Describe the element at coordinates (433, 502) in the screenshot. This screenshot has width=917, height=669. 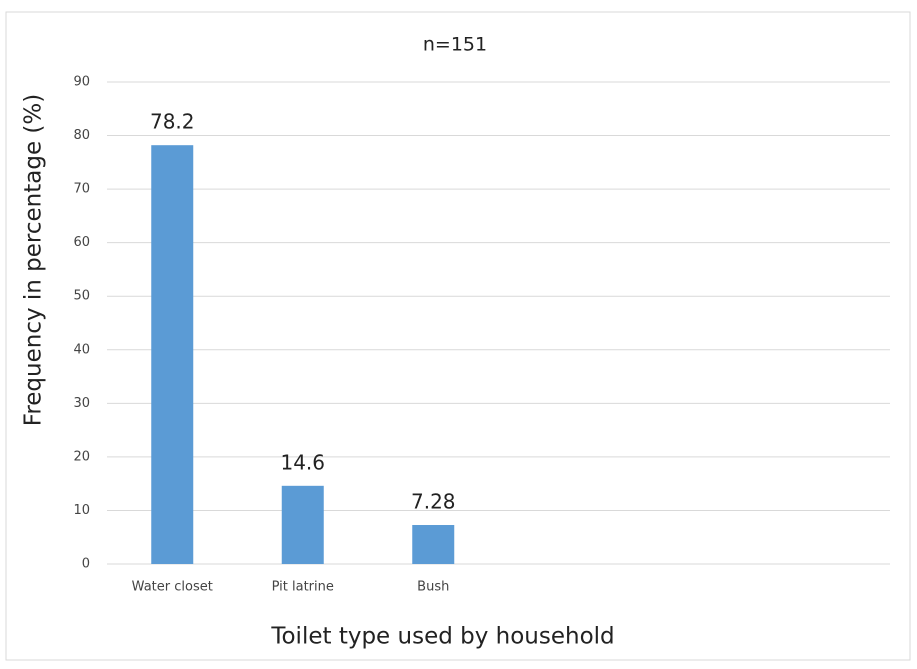
I see `data-label: 7.28` at that location.